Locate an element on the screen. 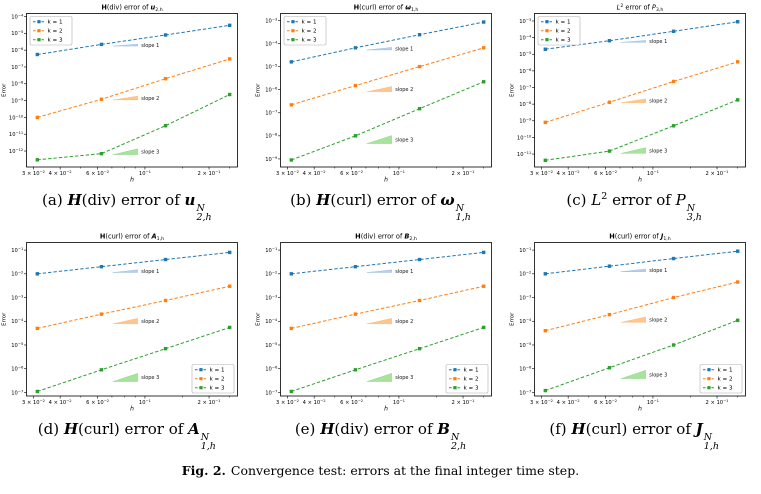 This screenshot has height=494, width=761. svg-text: 10⁻¹² is located at coordinates (16, 151).